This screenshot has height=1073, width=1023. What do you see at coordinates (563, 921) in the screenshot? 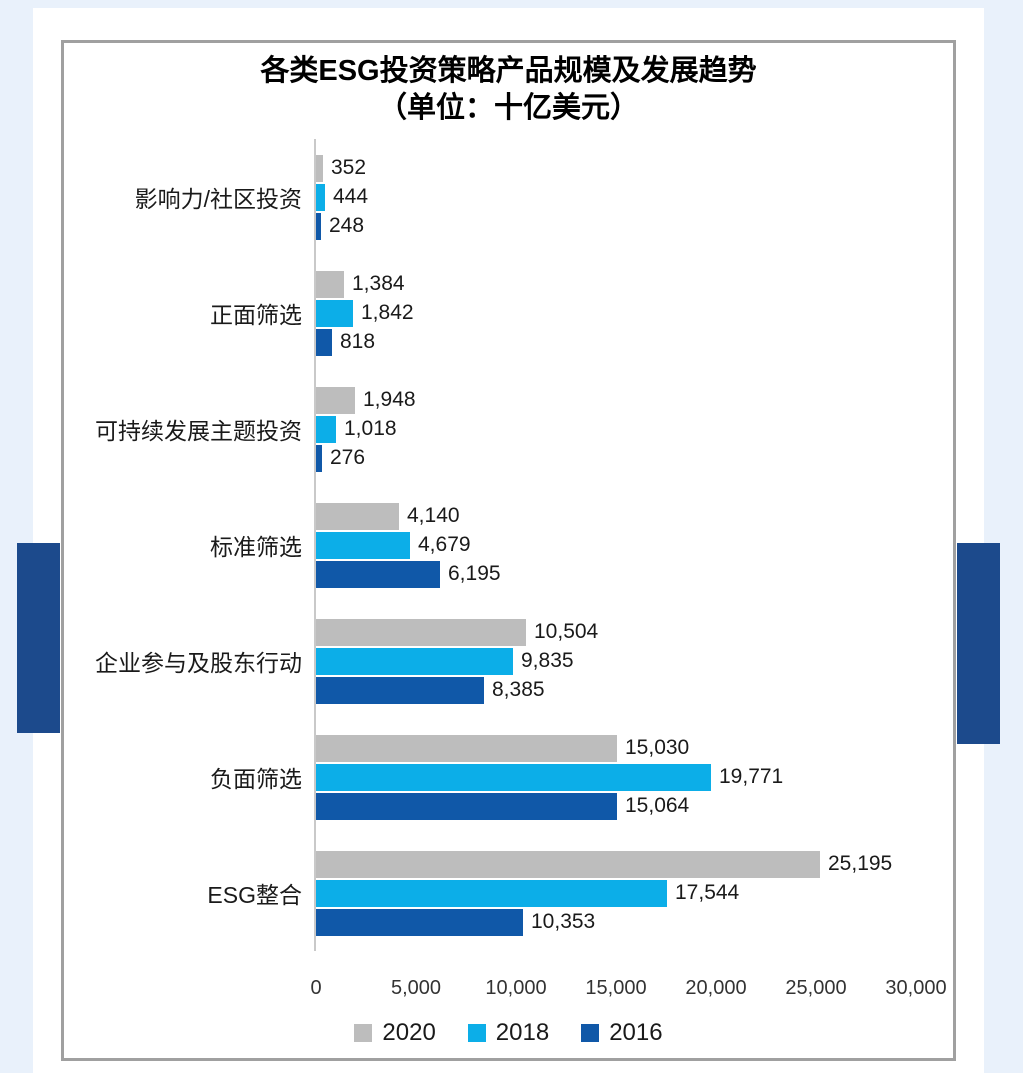
I see `bar-value-label: 10,353` at bounding box center [563, 921].